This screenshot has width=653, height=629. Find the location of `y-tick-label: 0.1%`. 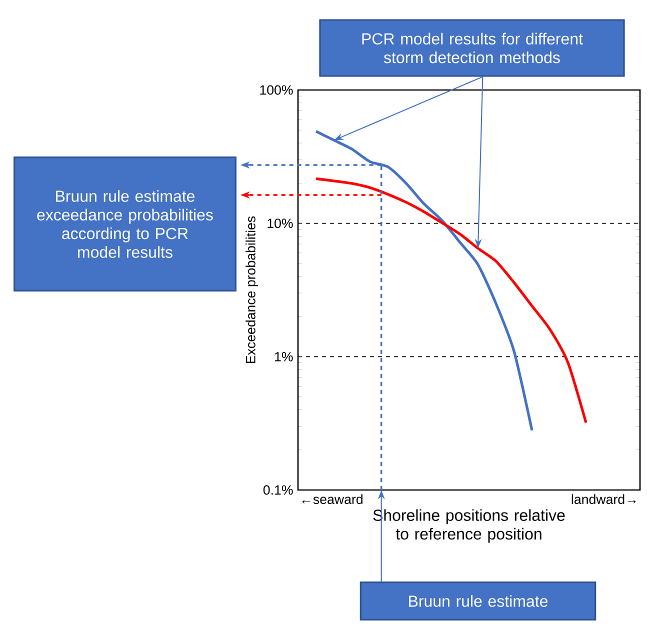

y-tick-label: 0.1% is located at coordinates (278, 490).